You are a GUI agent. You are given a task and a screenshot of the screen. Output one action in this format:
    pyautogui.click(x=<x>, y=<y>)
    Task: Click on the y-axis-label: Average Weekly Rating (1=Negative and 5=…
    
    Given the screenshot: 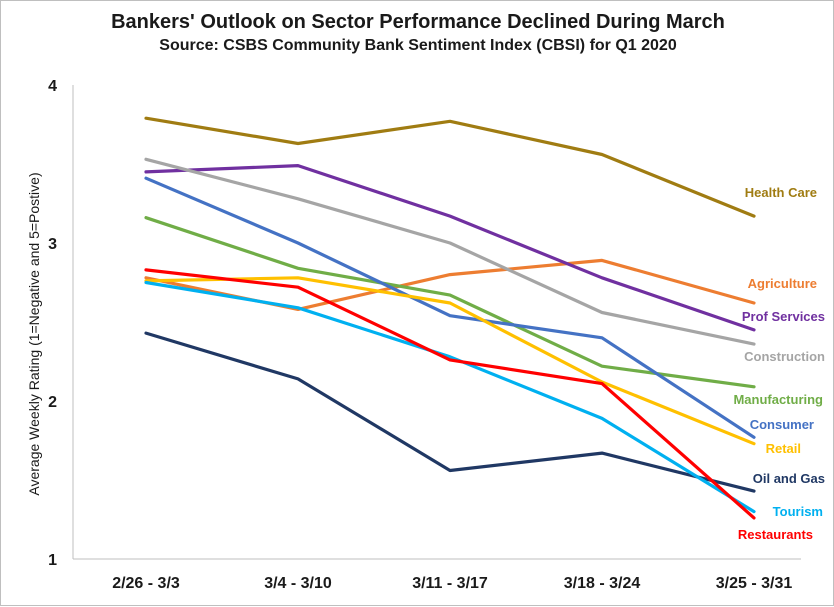 What is the action you would take?
    pyautogui.click(x=34, y=333)
    